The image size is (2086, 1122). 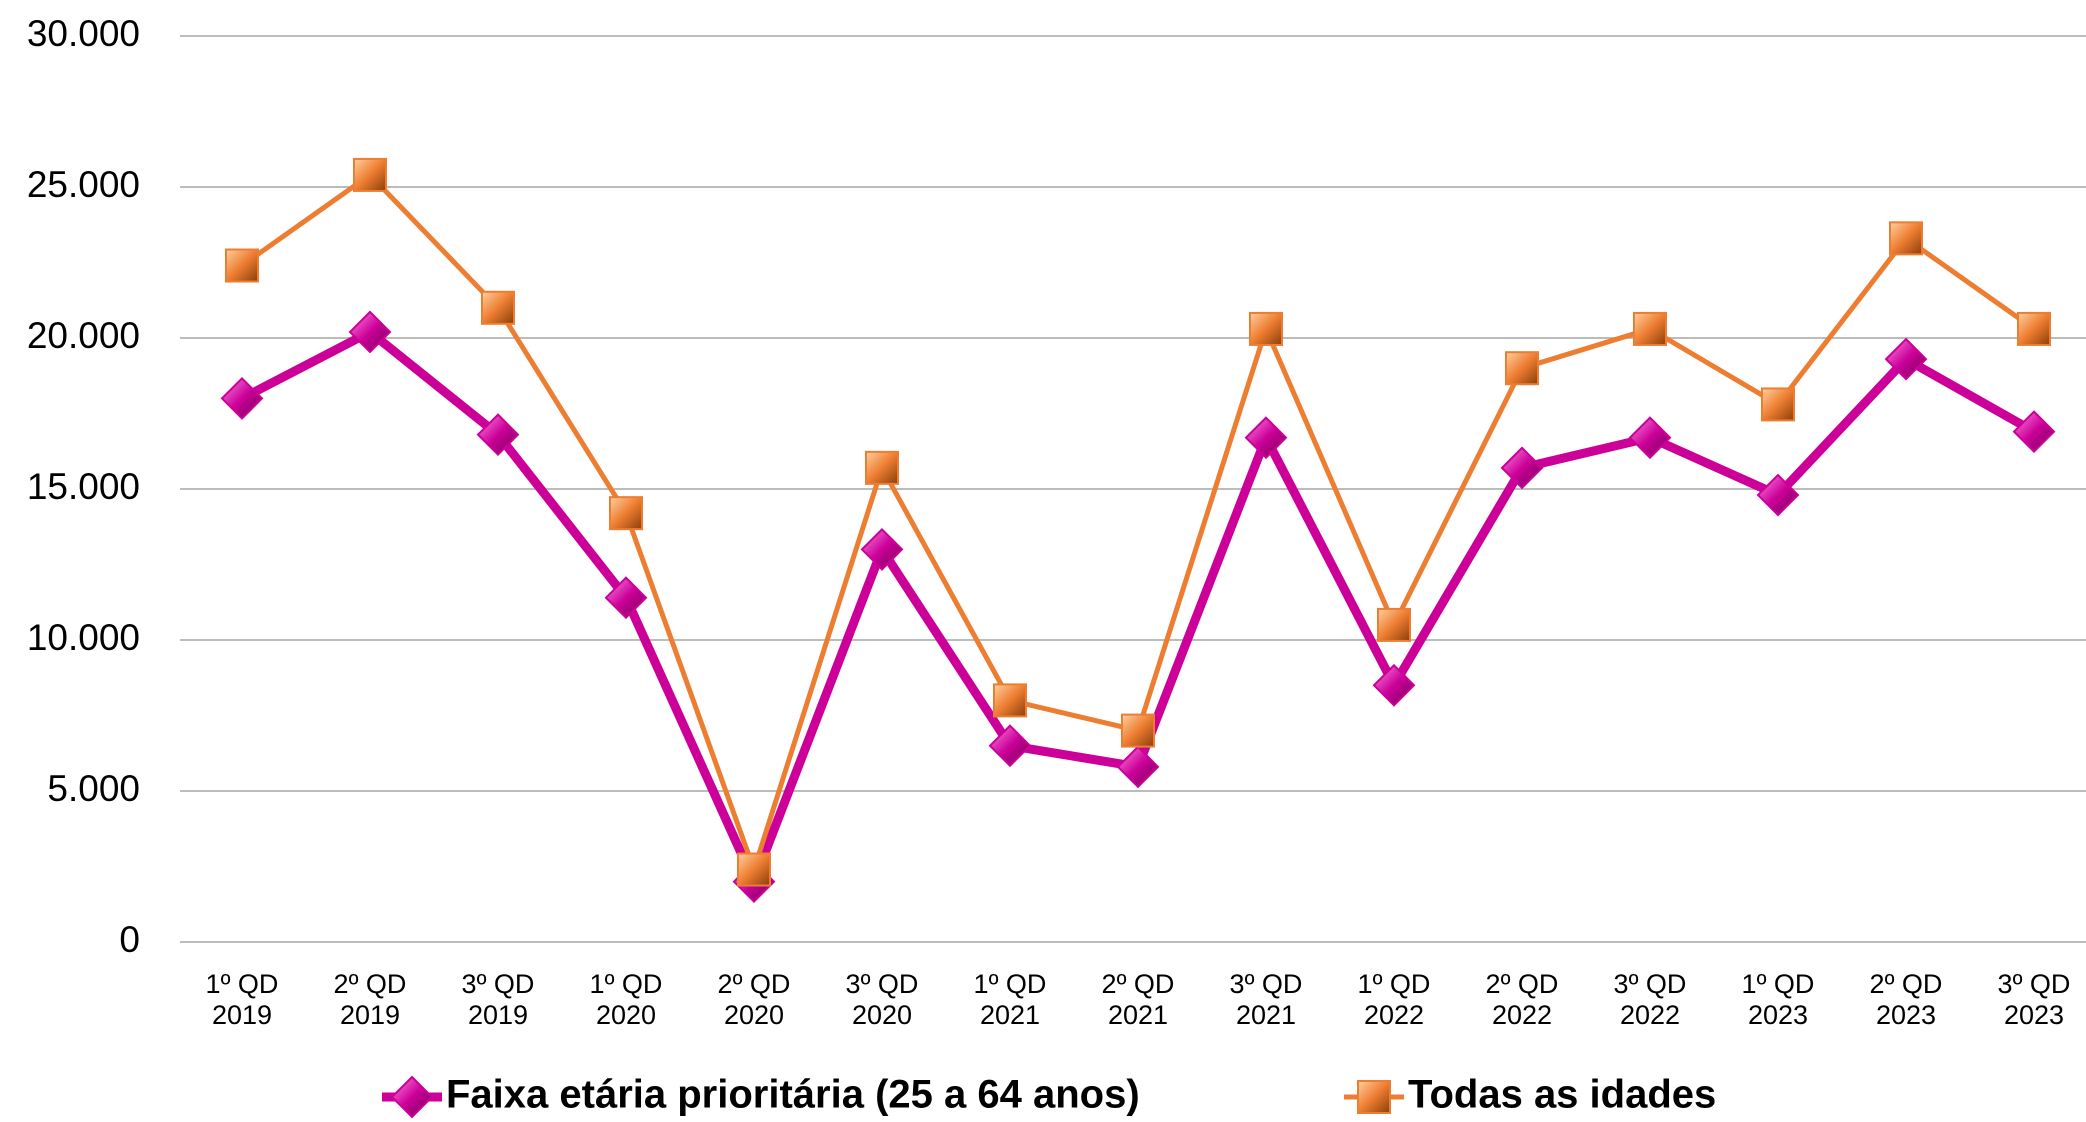 What do you see at coordinates (1394, 999) in the screenshot?
I see `x-tick-label: 1º QD 2022` at bounding box center [1394, 999].